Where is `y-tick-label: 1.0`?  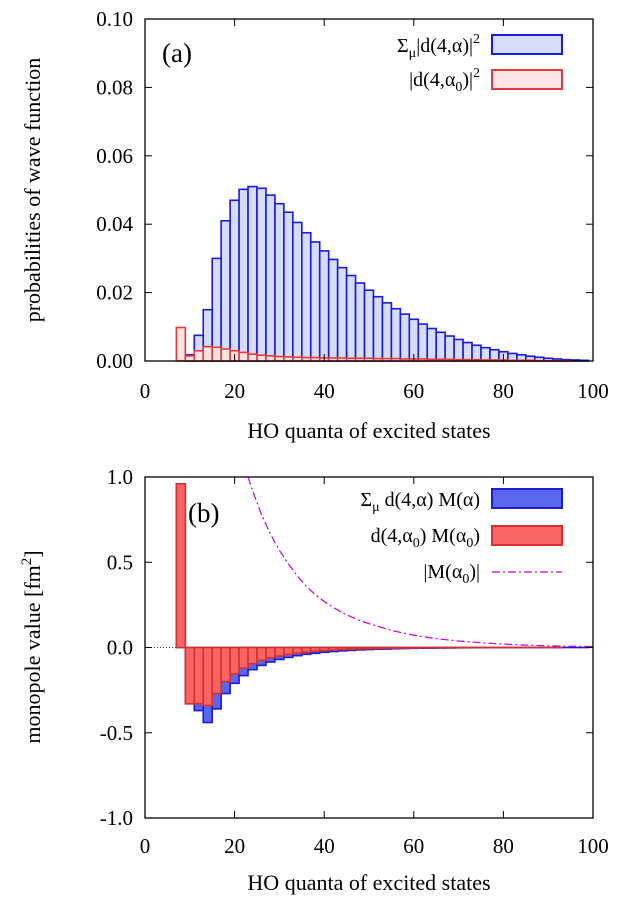 y-tick-label: 1.0 is located at coordinates (120, 477).